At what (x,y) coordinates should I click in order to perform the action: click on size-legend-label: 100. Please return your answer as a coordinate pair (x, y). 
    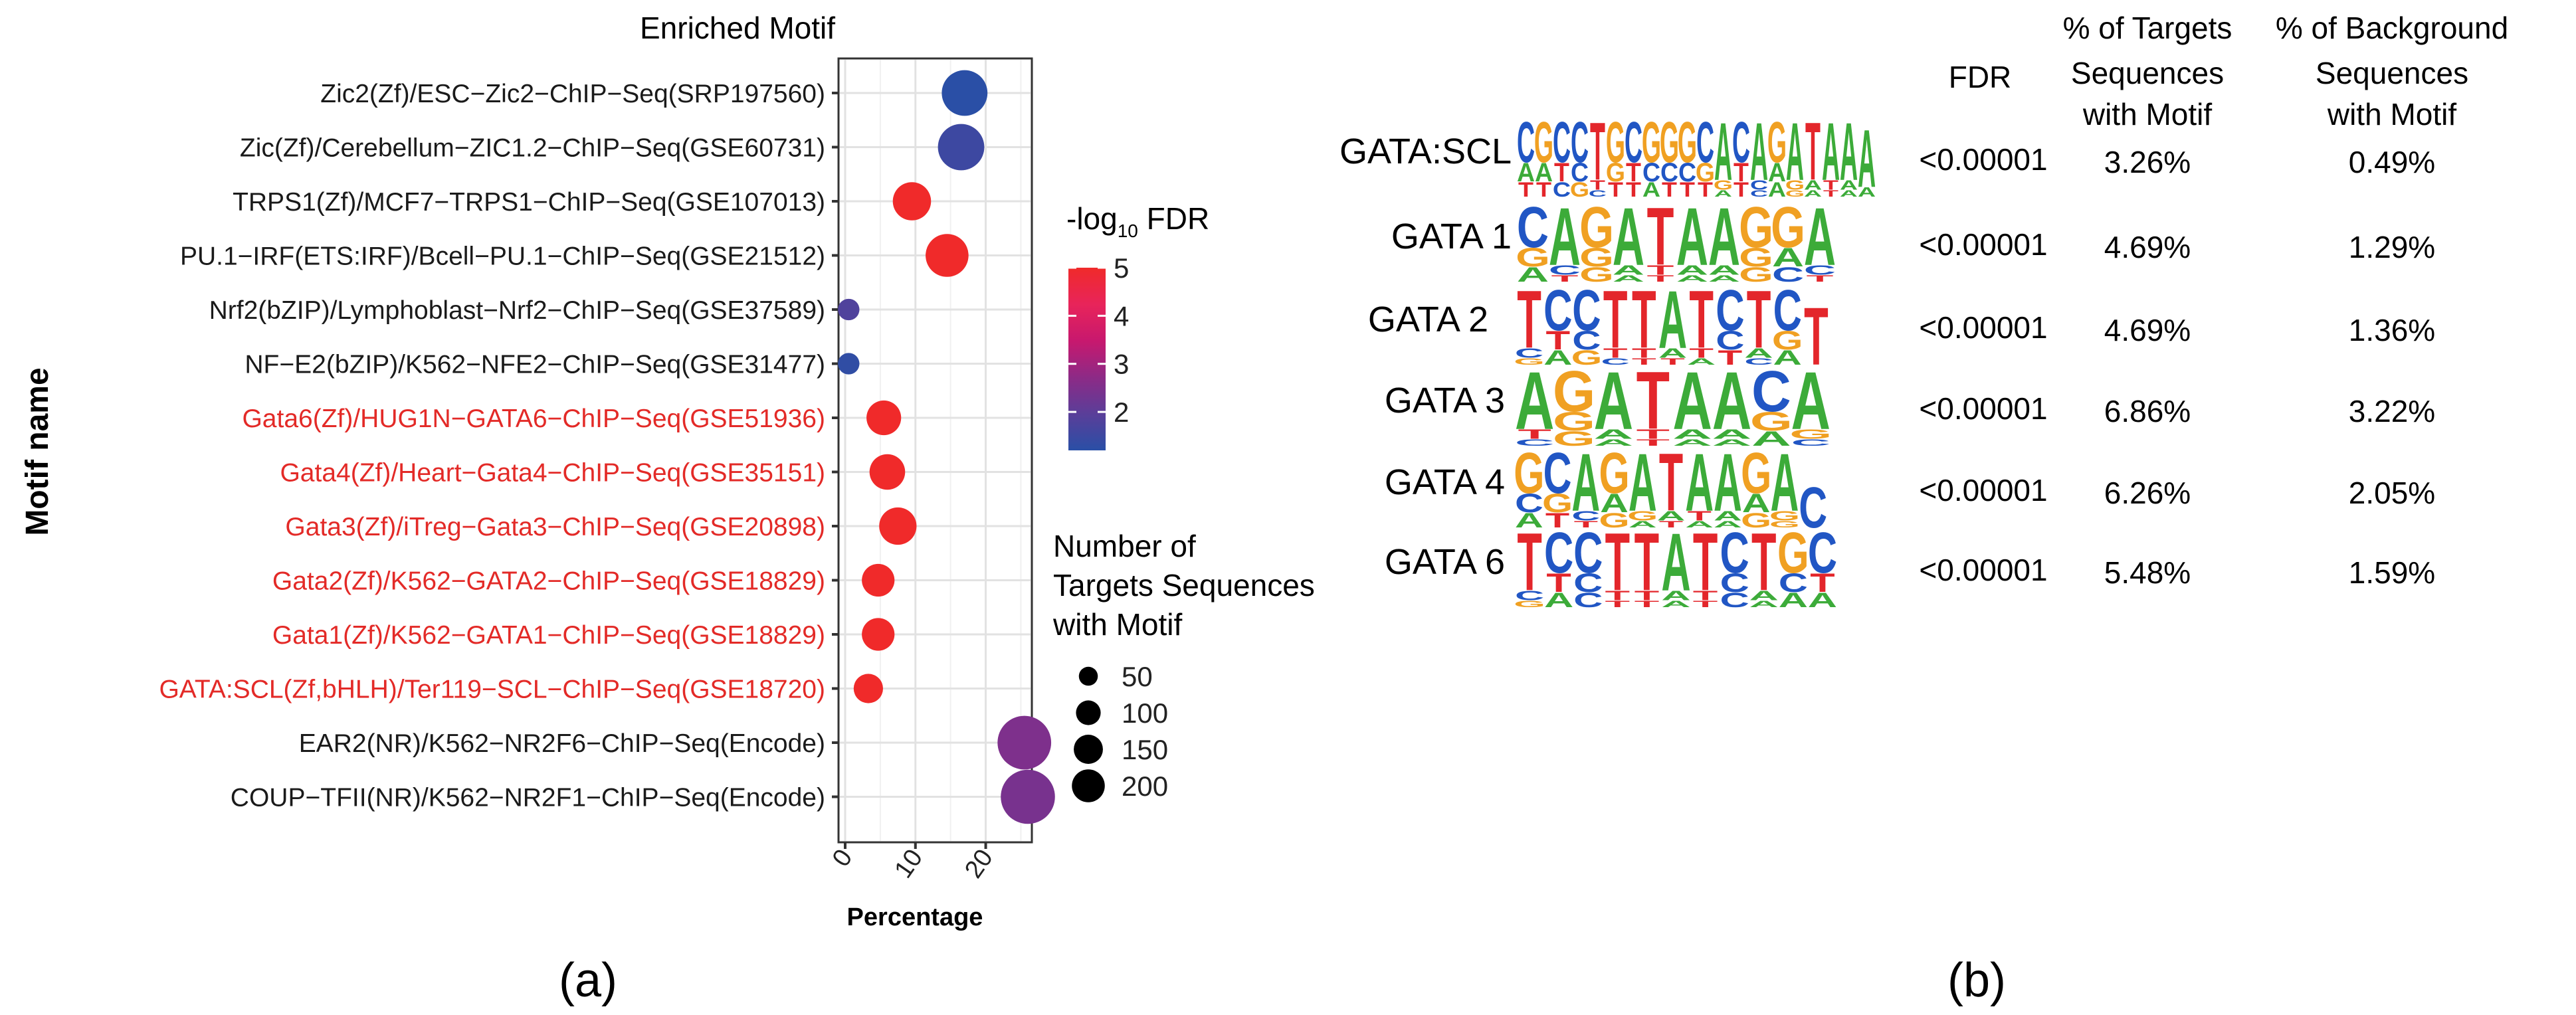
    Looking at the image, I should click on (1145, 713).